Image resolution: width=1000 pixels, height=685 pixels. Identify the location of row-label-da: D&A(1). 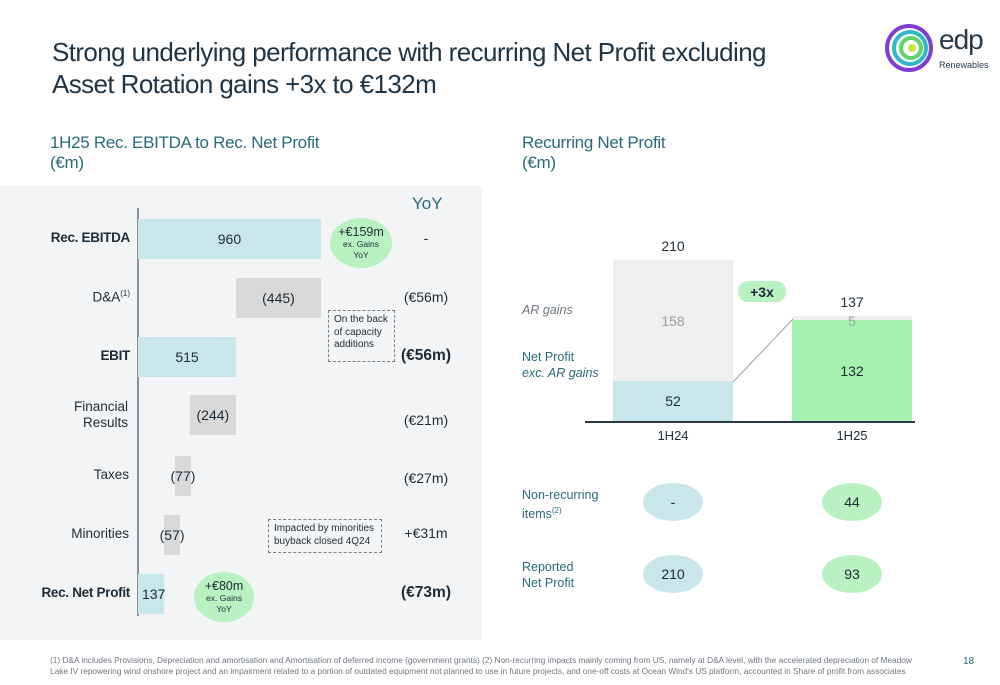
(80, 297).